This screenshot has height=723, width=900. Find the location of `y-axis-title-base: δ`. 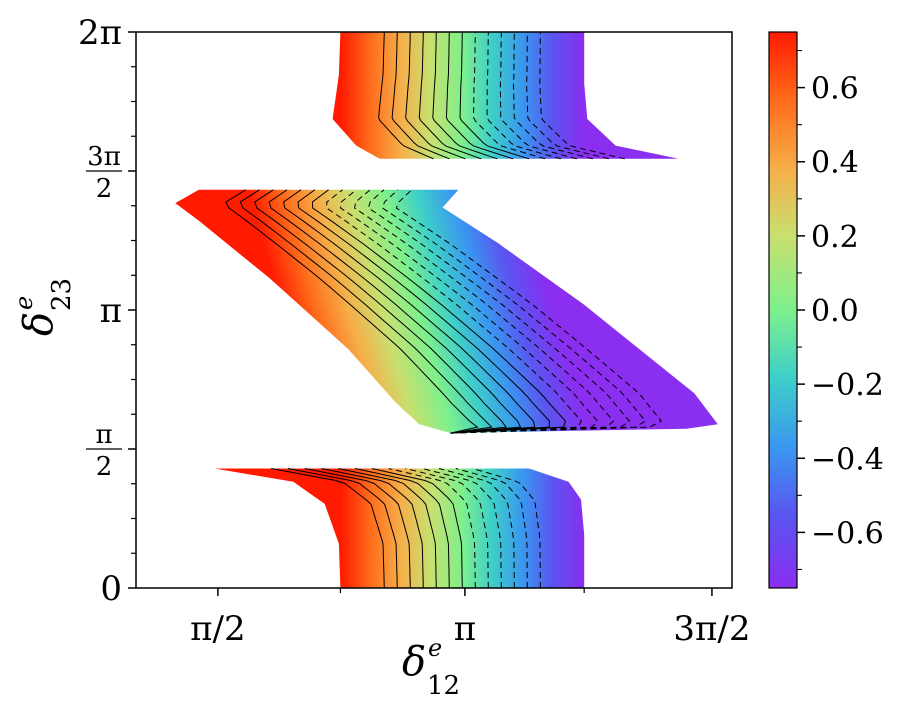

y-axis-title-base: δ is located at coordinates (39, 324).